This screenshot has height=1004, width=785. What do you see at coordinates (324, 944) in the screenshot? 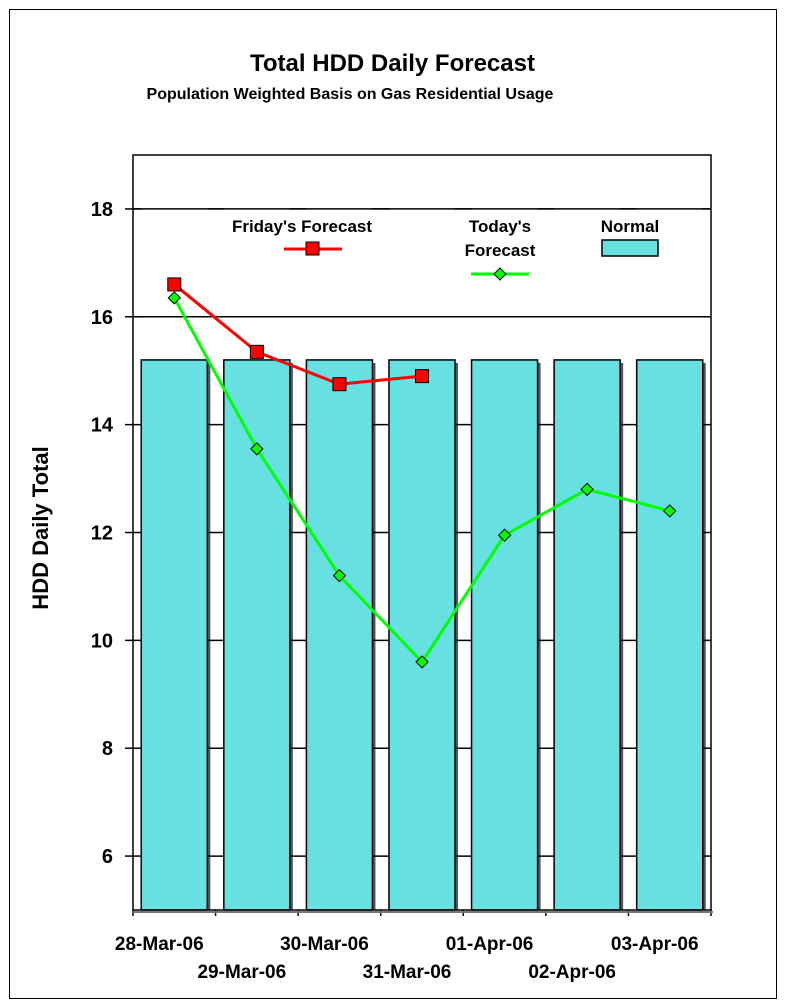
I see `x-tick-label: 30-Mar-06` at bounding box center [324, 944].